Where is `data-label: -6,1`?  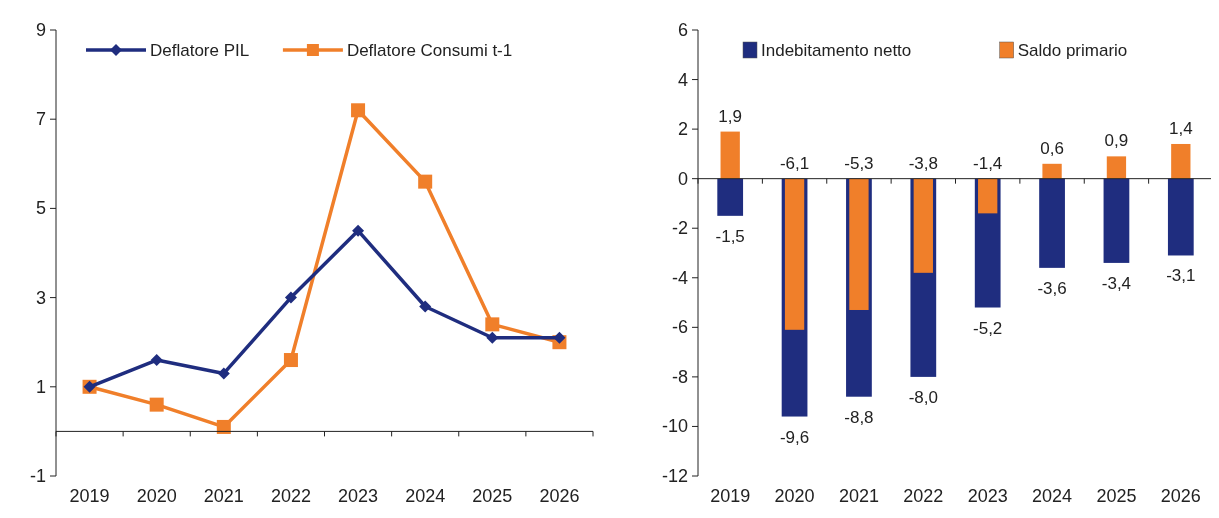
data-label: -6,1 is located at coordinates (794, 163).